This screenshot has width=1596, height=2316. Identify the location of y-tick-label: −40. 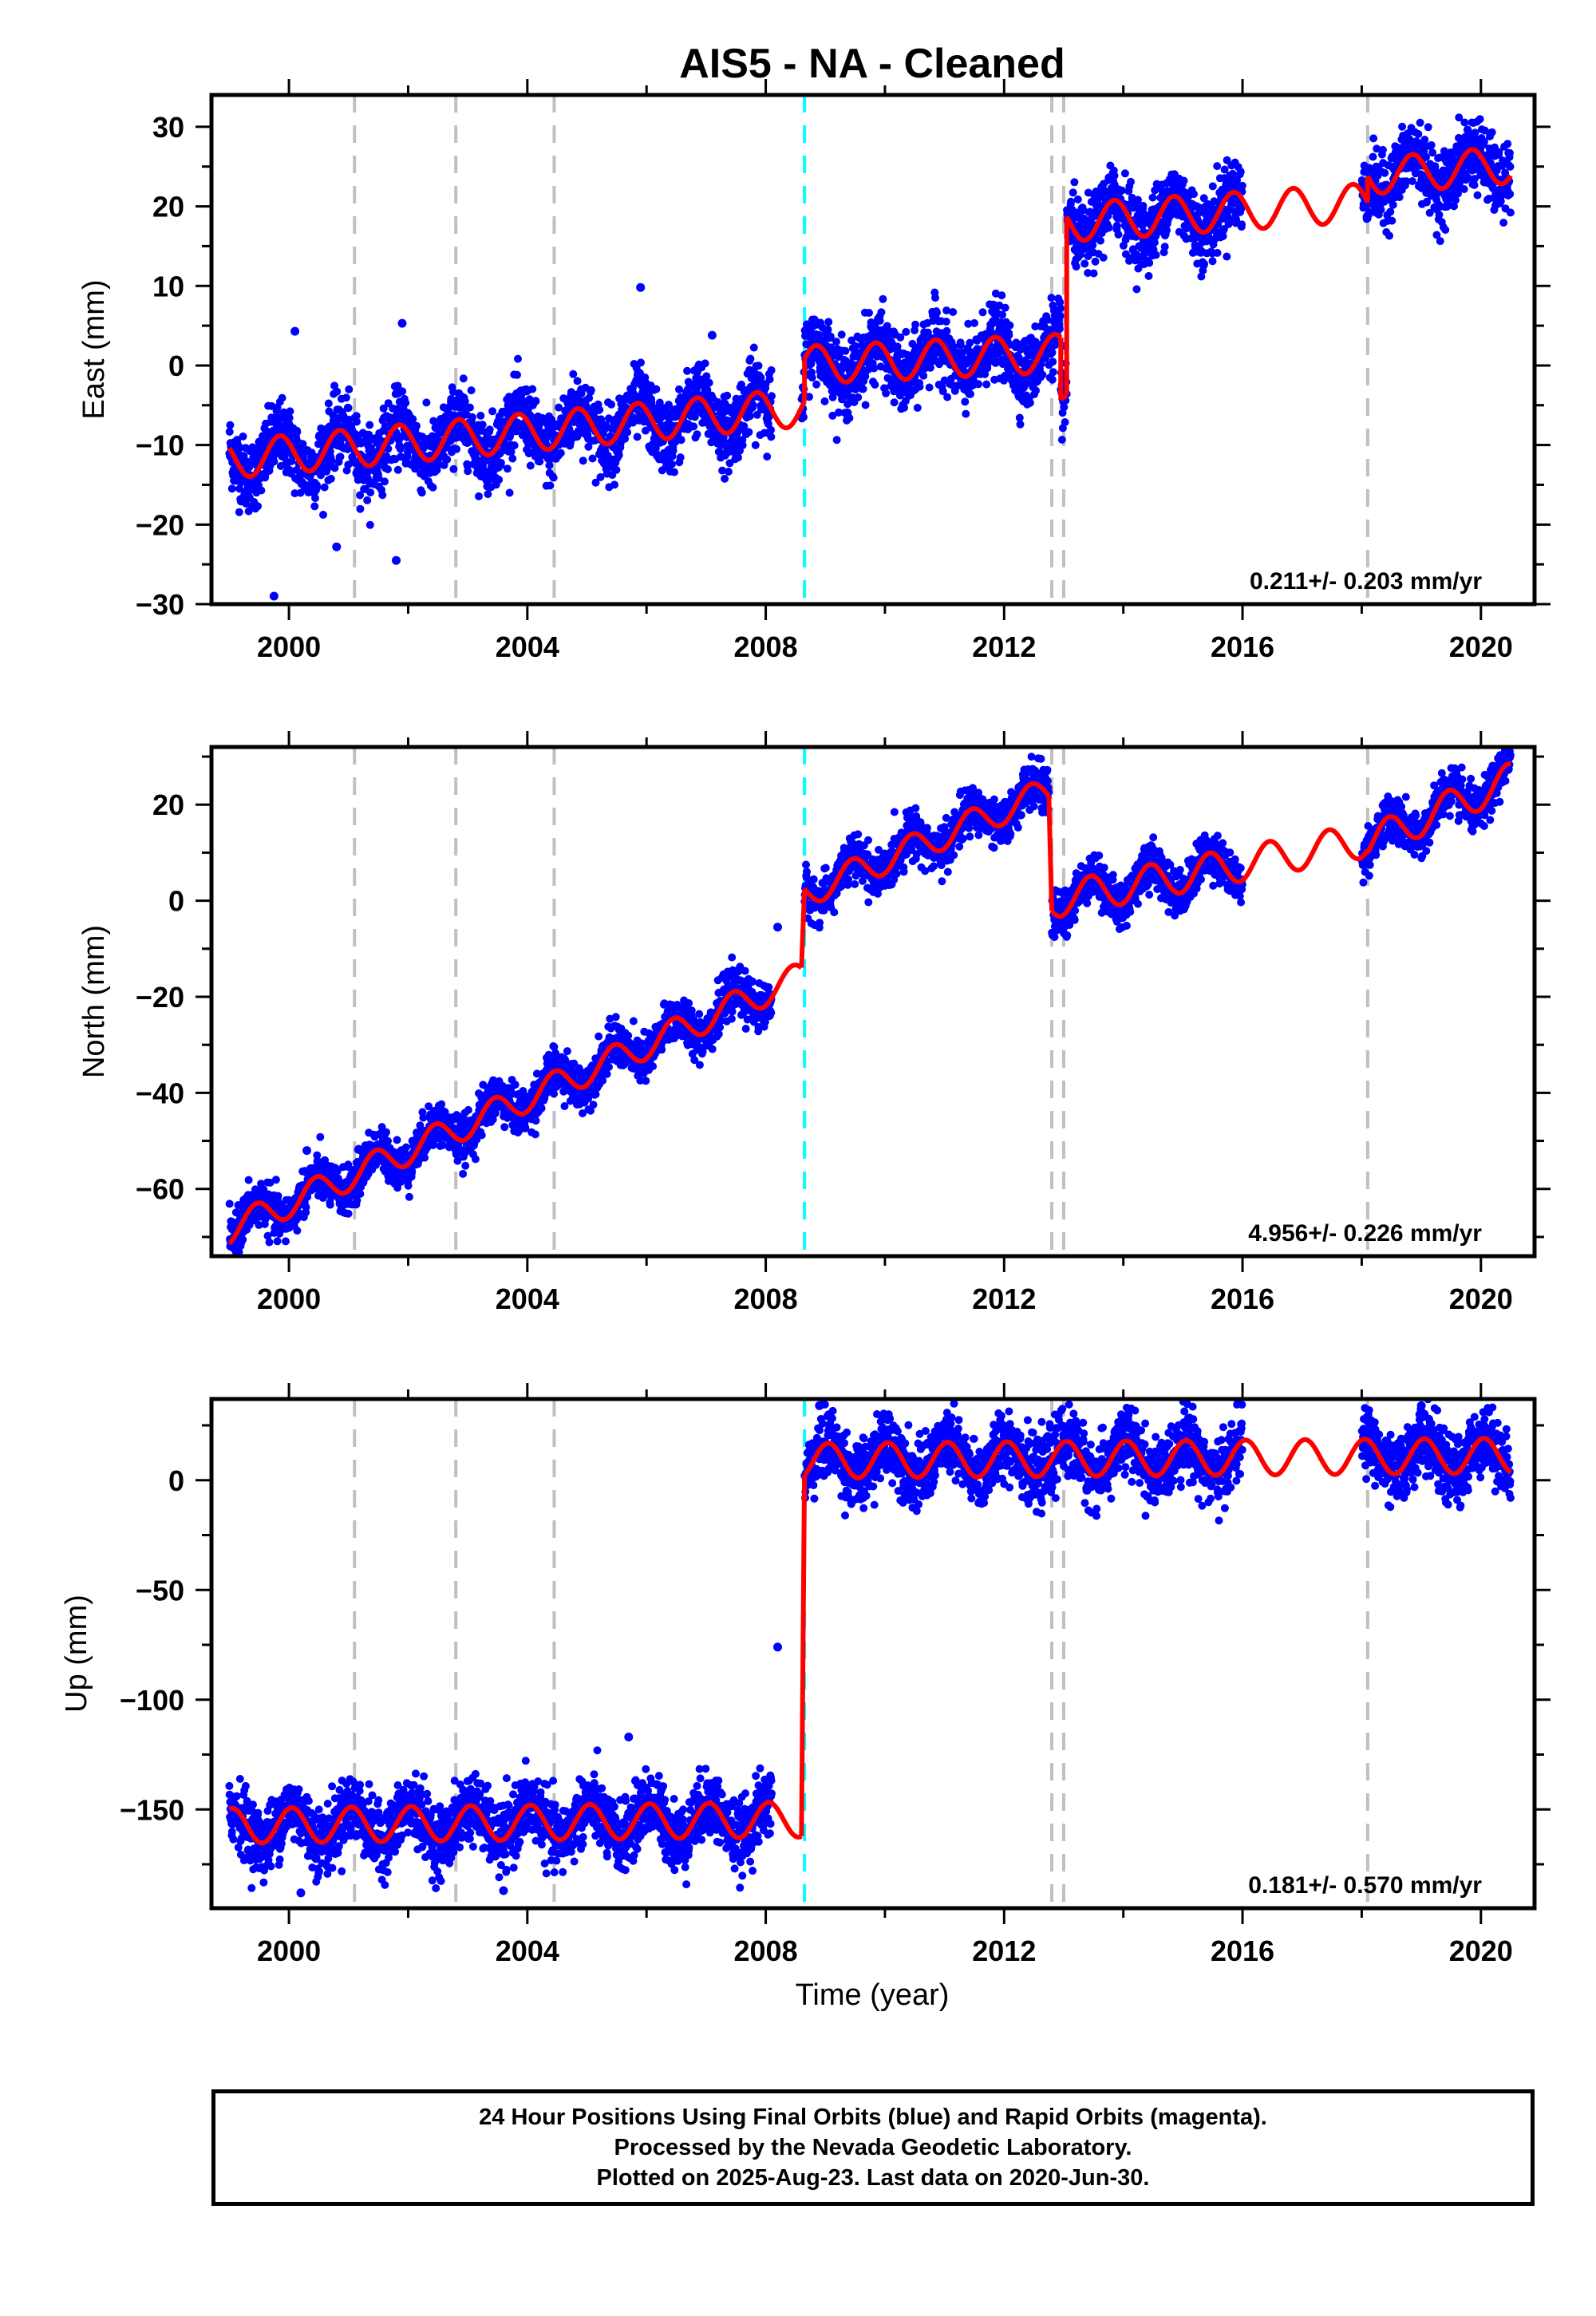
(160, 1093).